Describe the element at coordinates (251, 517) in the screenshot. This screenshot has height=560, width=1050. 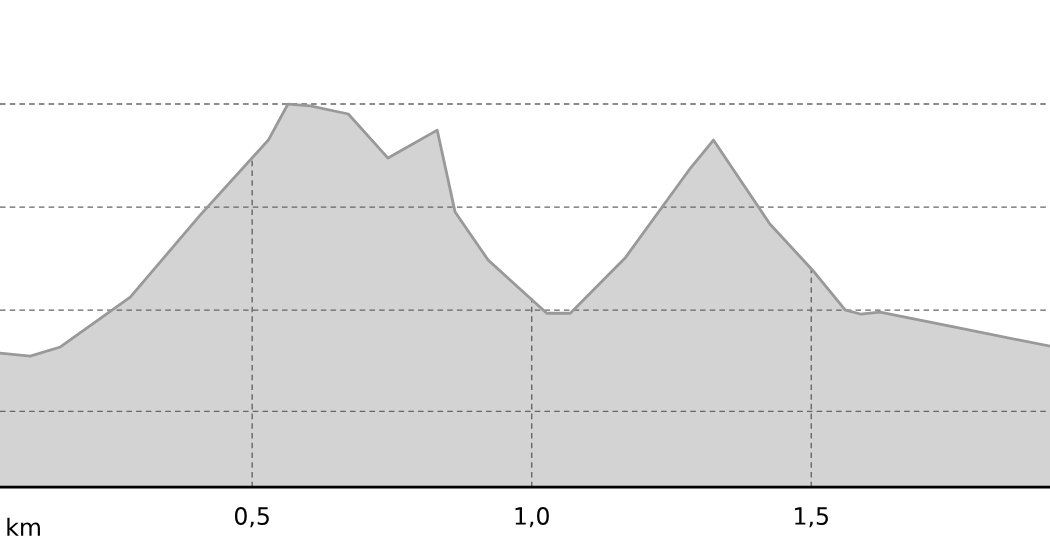
I see `x-tick-label: 0,5` at that location.